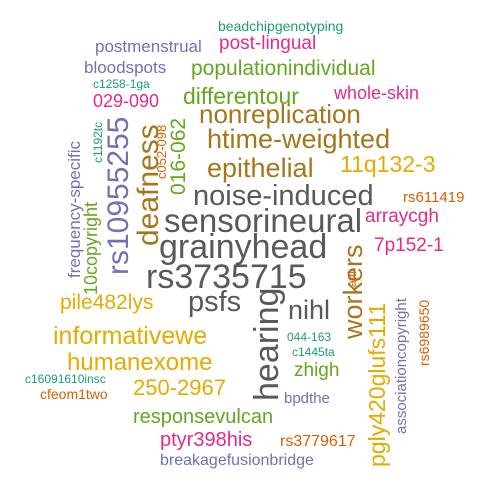 Image resolution: width=500 pixels, height=500 pixels. I want to click on word-c1445ta: c1445ta, so click(313, 352).